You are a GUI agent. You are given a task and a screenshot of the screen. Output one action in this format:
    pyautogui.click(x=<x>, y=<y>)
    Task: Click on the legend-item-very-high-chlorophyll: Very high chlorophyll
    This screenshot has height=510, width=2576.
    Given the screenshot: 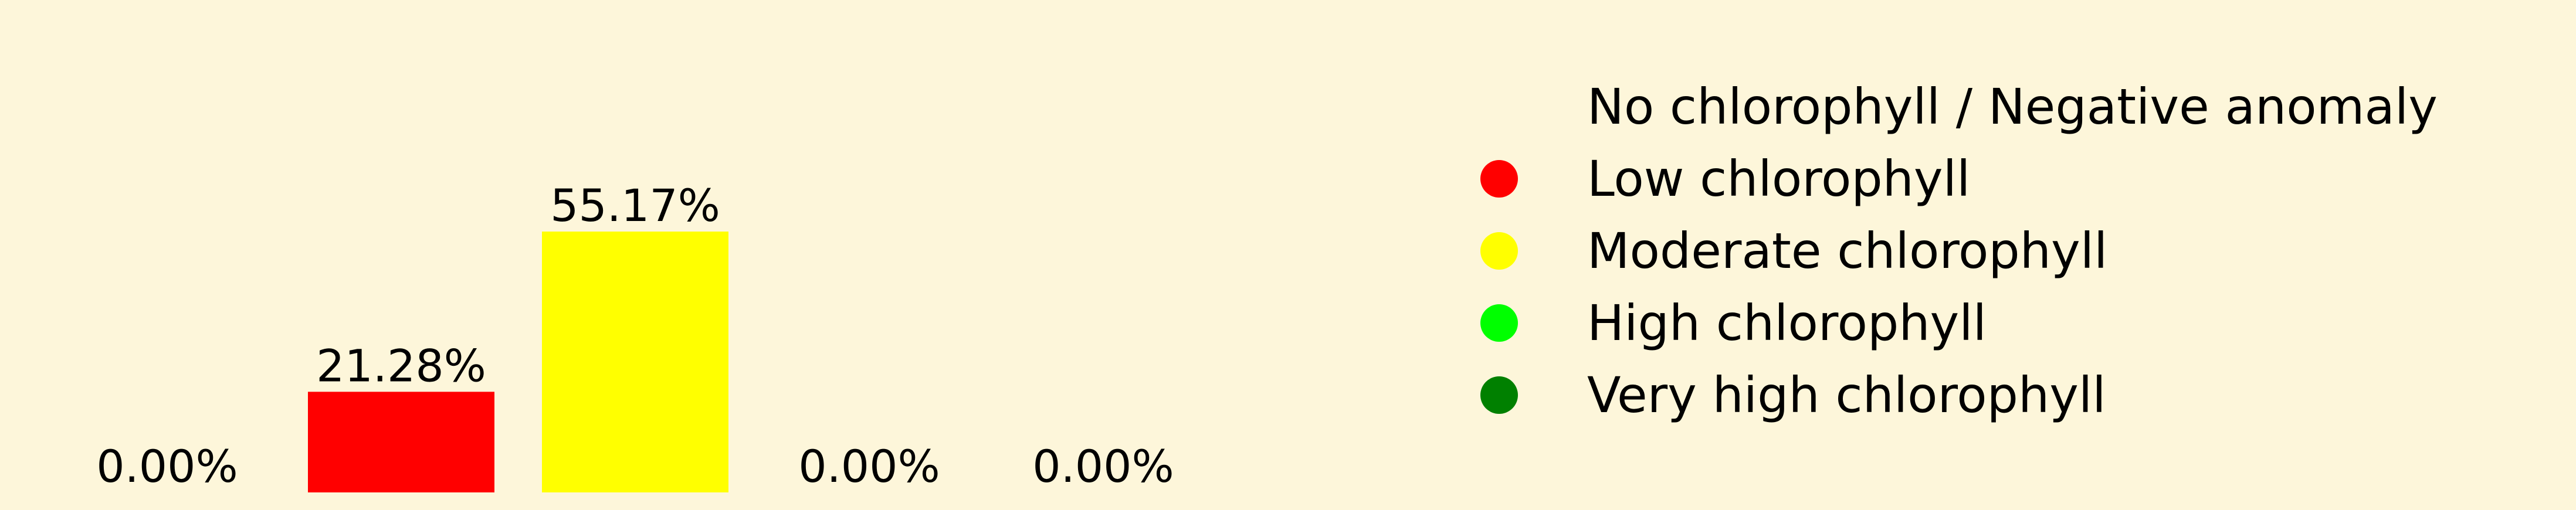 What is the action you would take?
    pyautogui.click(x=1955, y=395)
    